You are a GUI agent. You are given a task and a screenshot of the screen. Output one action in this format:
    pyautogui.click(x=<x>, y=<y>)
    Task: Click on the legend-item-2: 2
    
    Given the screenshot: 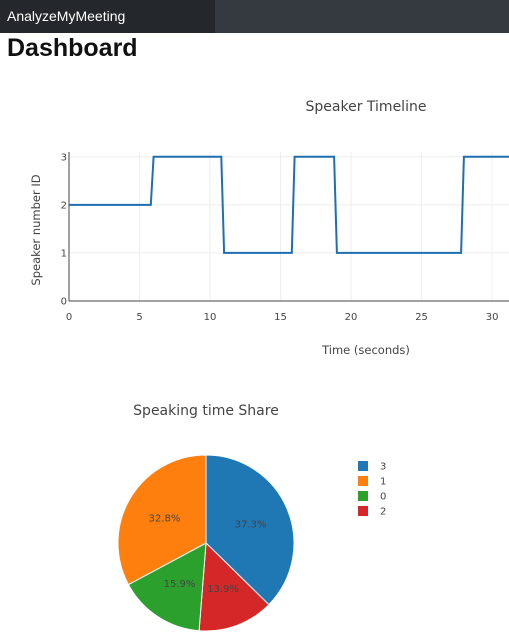 What is the action you would take?
    pyautogui.click(x=372, y=512)
    